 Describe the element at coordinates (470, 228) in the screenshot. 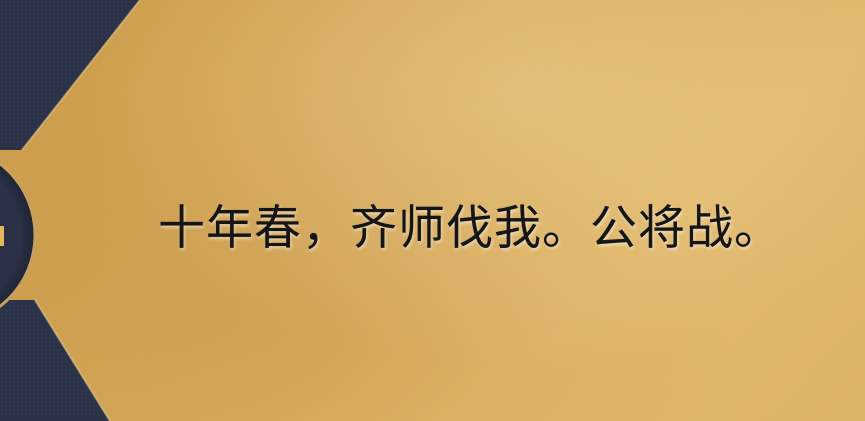

I see `slide-text: 十年春，齐师伐我。公将战。` at that location.